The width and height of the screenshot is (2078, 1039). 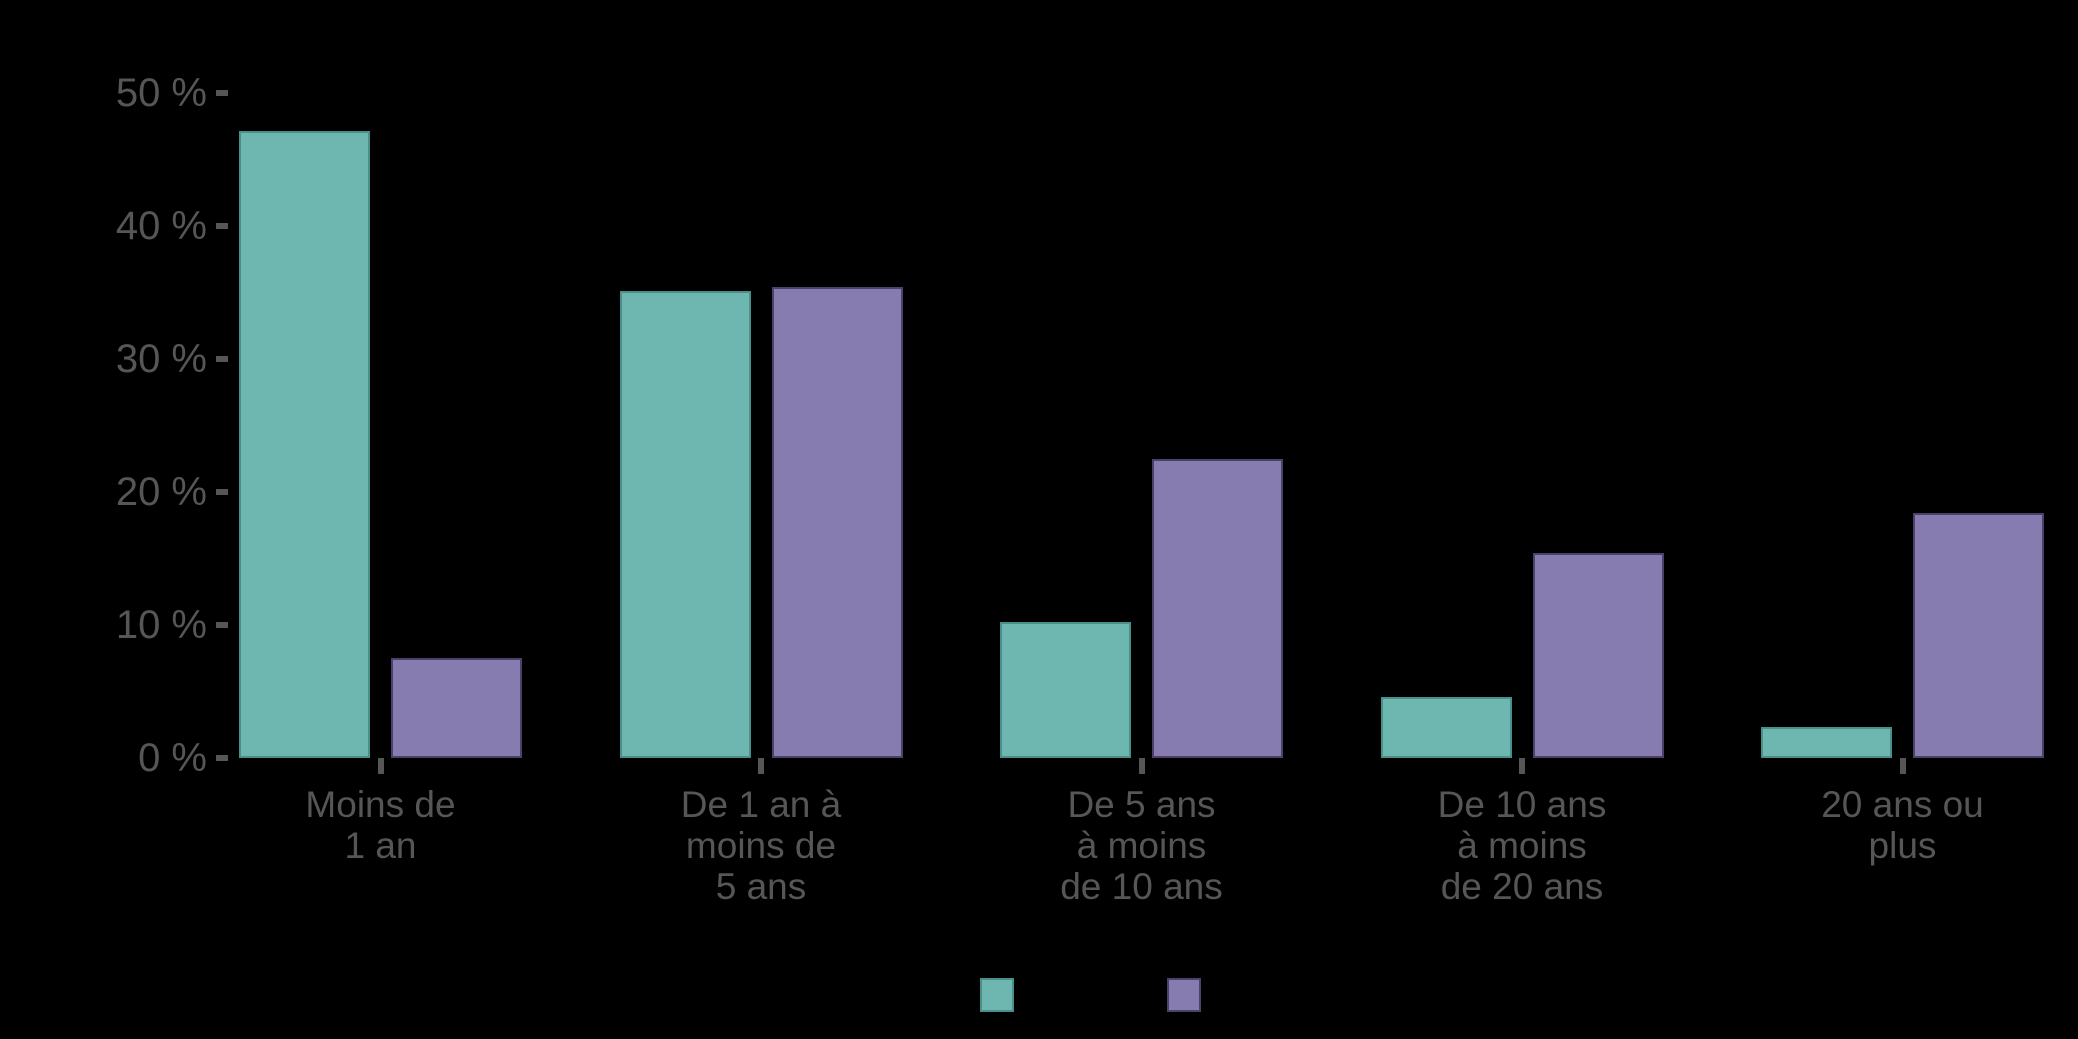 I want to click on y-tick-label: 0 %, so click(x=172, y=758).